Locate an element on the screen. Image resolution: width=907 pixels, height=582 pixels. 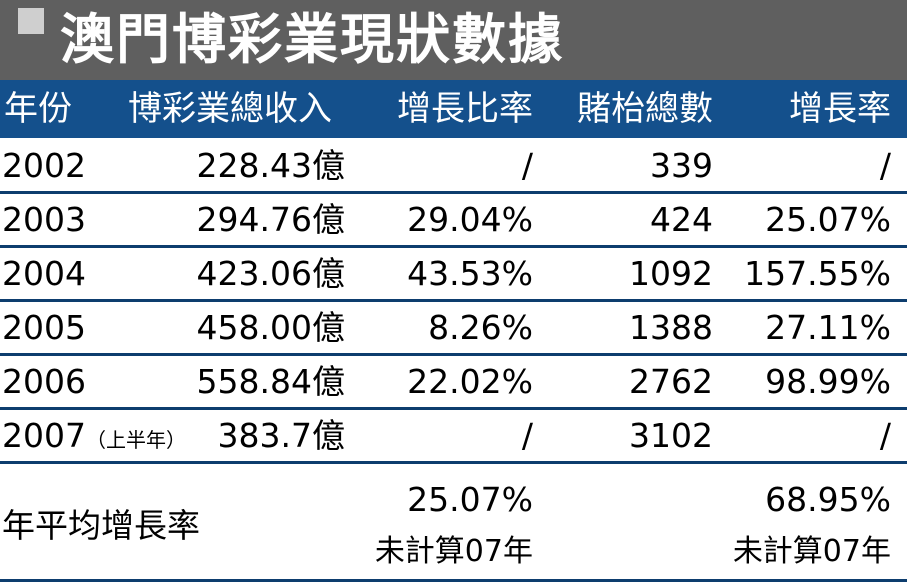
title-square-icon is located at coordinates (31, 21).